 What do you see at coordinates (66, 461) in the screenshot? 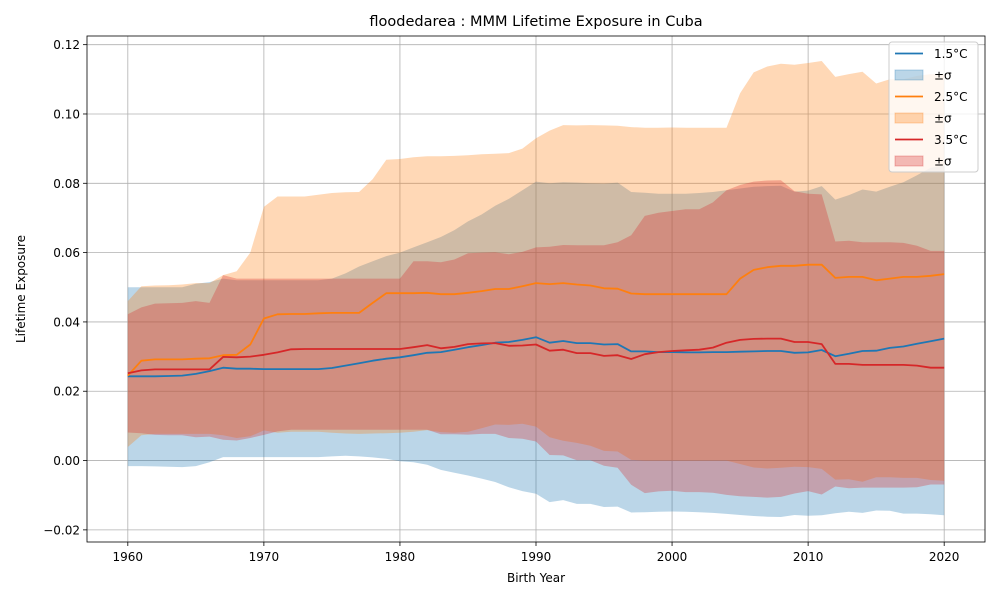
I see `y-tick-label: 0.00` at bounding box center [66, 461].